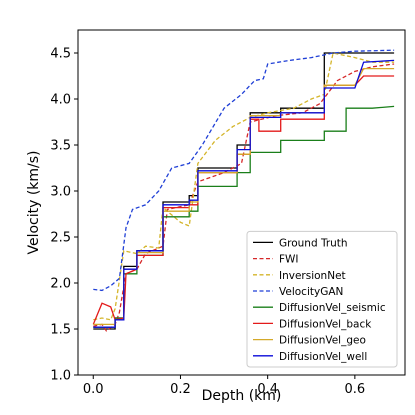 This screenshot has height=415, width=415. Describe the element at coordinates (60, 54) in the screenshot. I see `y-tick-label: 4.5` at that location.